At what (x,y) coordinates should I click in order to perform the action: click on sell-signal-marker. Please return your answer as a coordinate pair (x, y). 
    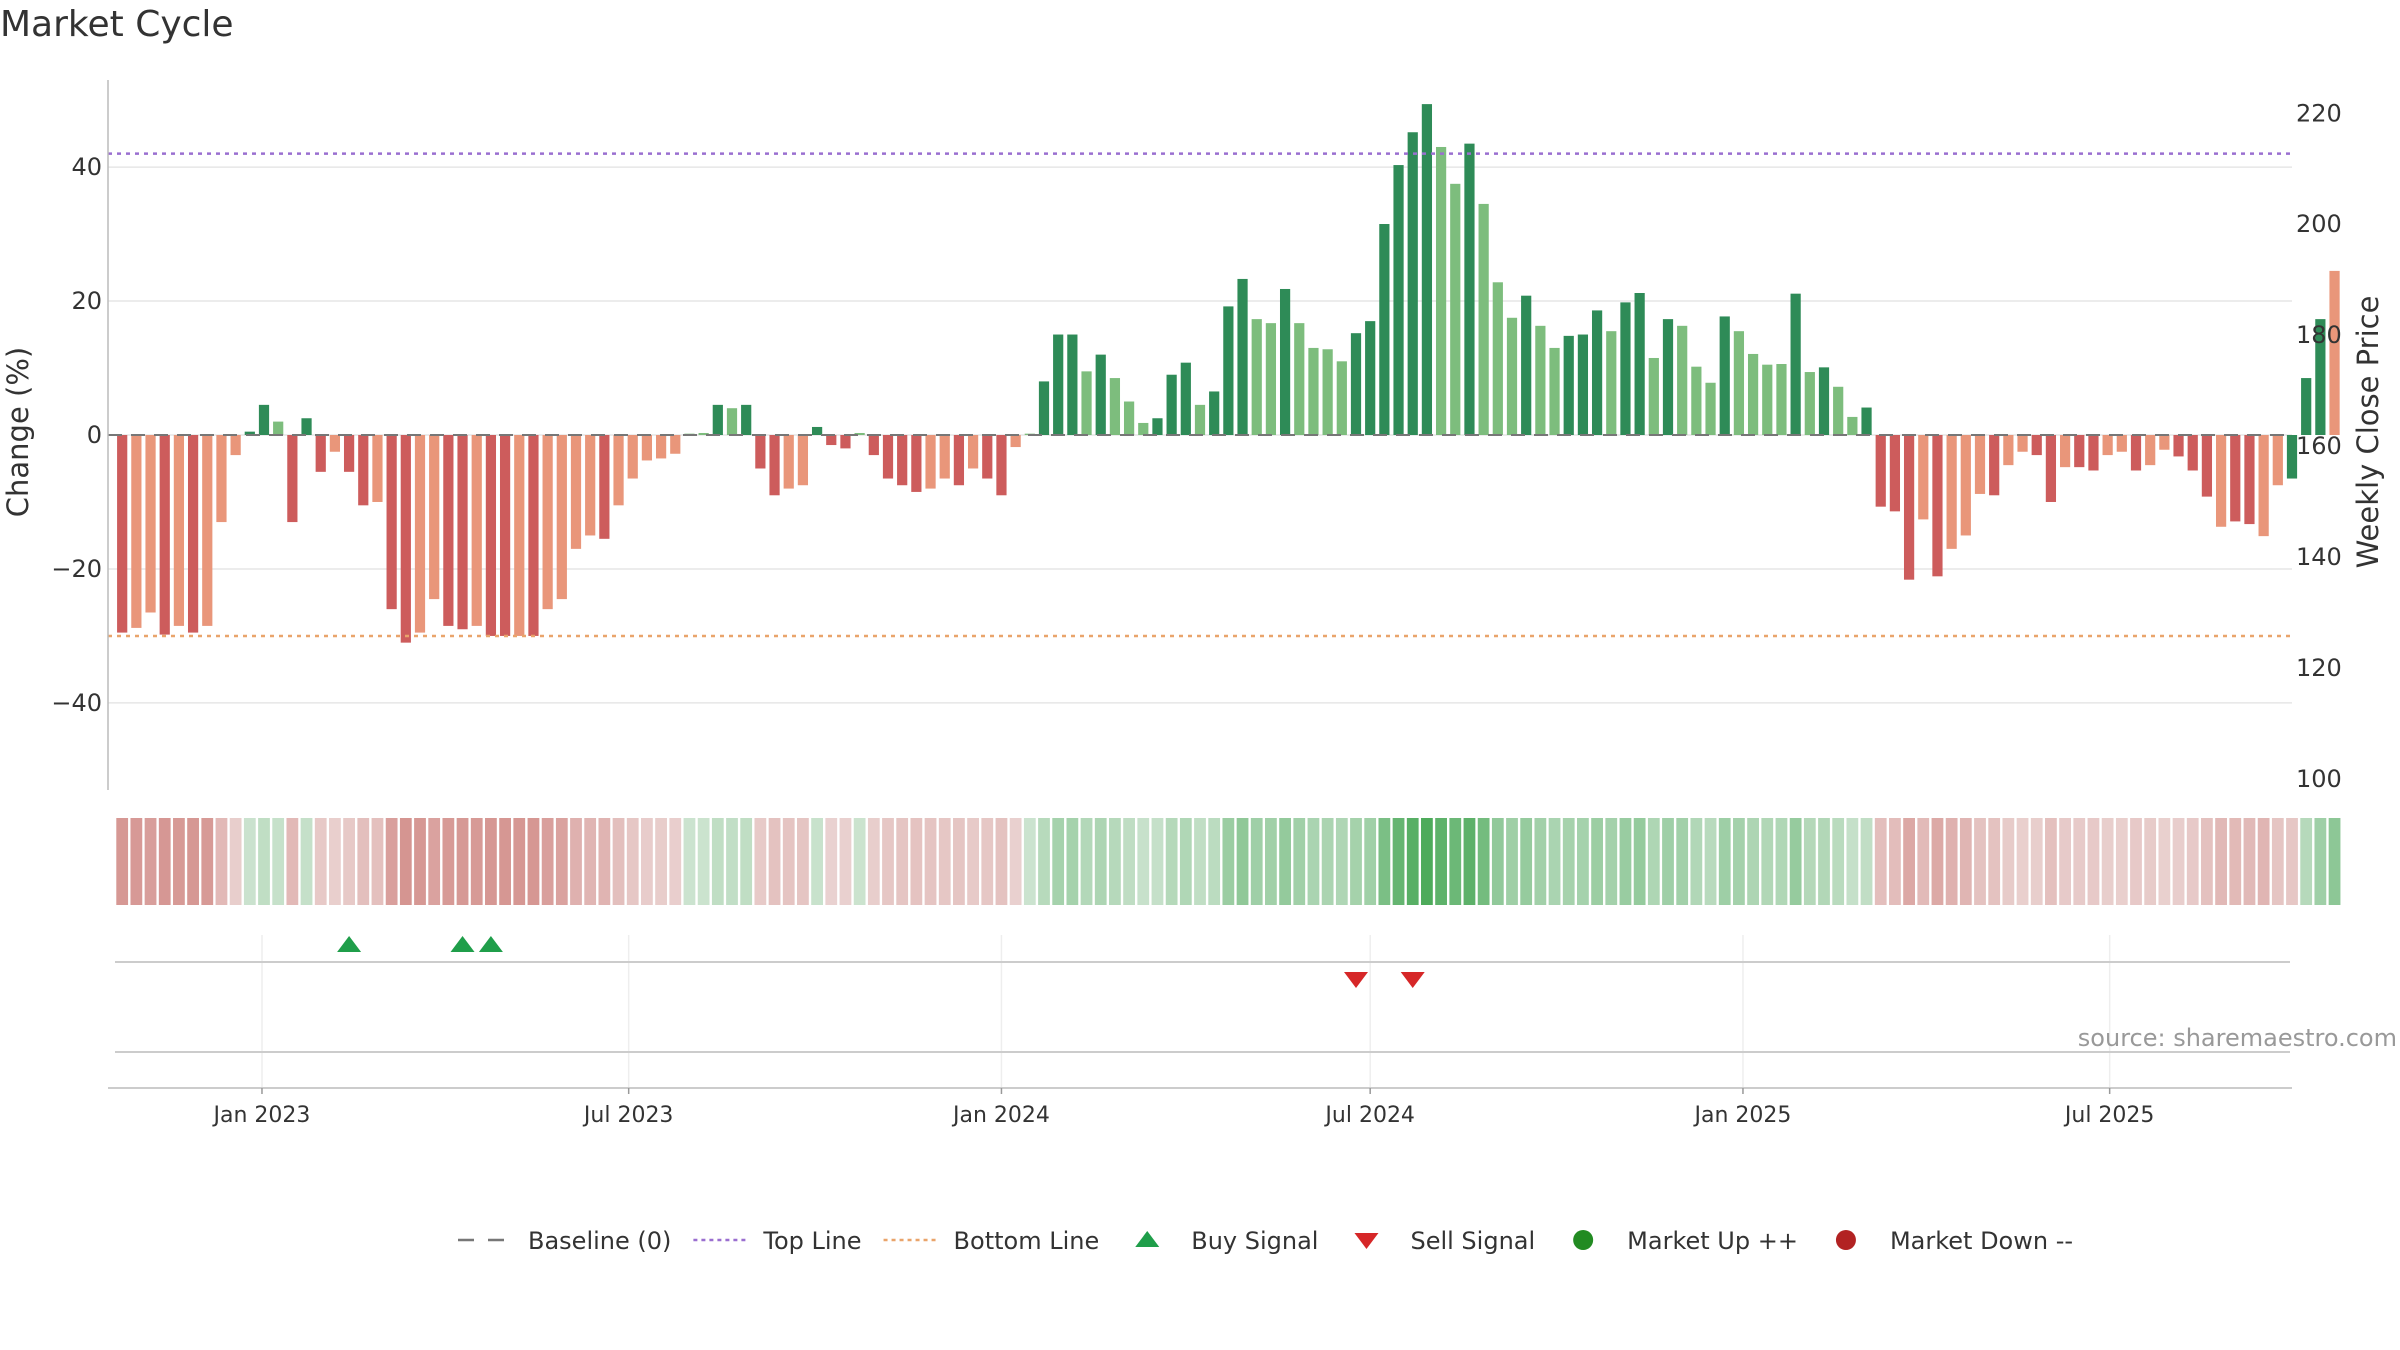
    Looking at the image, I should click on (1356, 980).